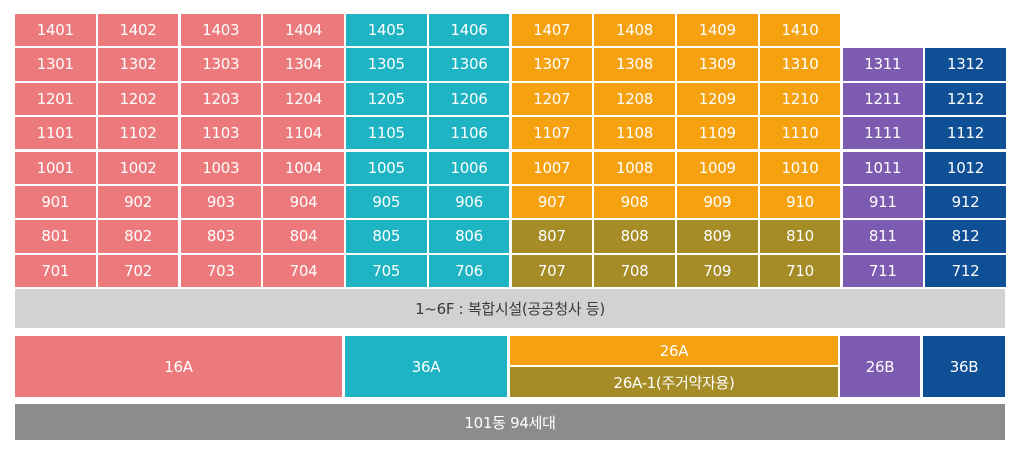 This screenshot has height=452, width=1024. Describe the element at coordinates (717, 133) in the screenshot. I see `unit-cell: 1109` at that location.